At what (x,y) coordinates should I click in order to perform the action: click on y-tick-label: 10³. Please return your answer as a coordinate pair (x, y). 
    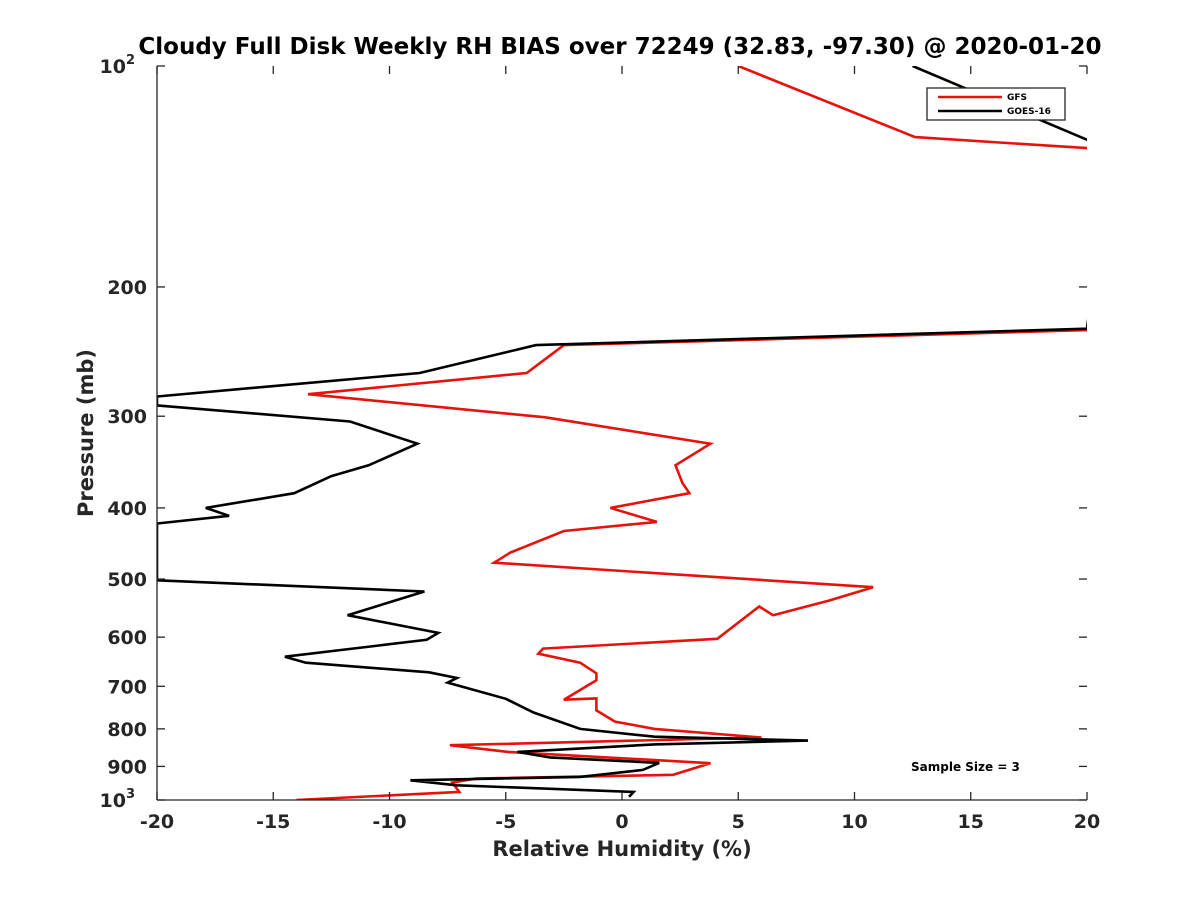
    Looking at the image, I should click on (118, 799).